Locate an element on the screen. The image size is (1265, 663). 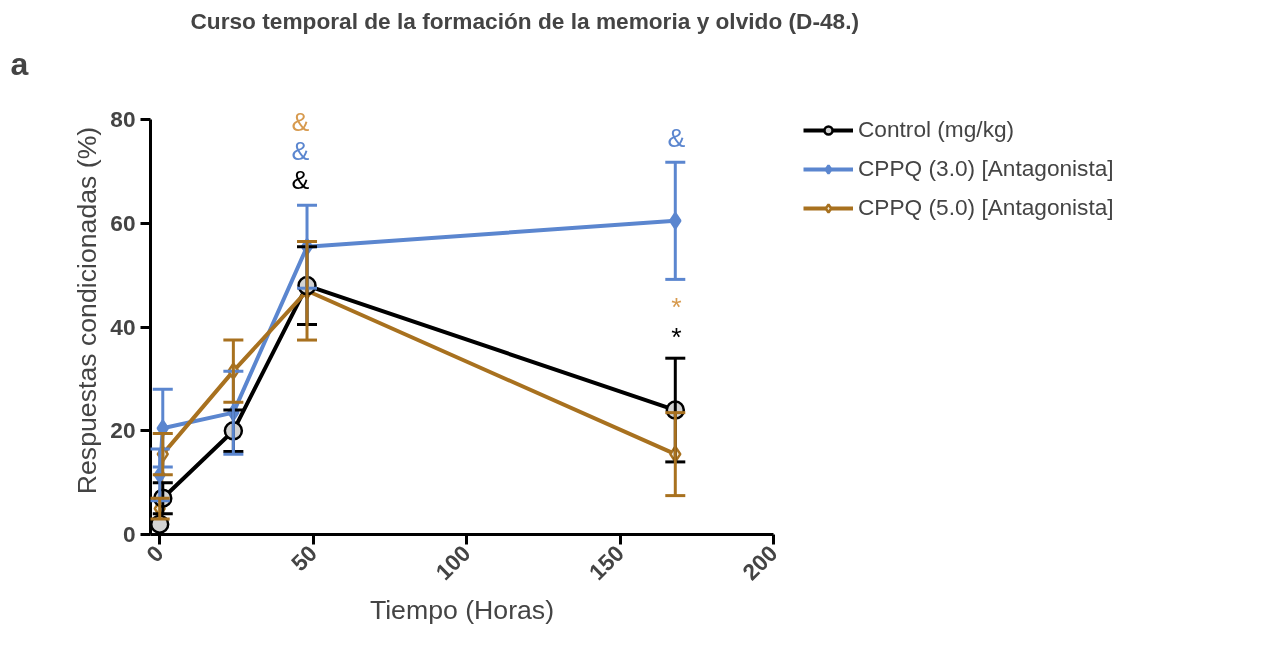
text: a is located at coordinates (19, 63).